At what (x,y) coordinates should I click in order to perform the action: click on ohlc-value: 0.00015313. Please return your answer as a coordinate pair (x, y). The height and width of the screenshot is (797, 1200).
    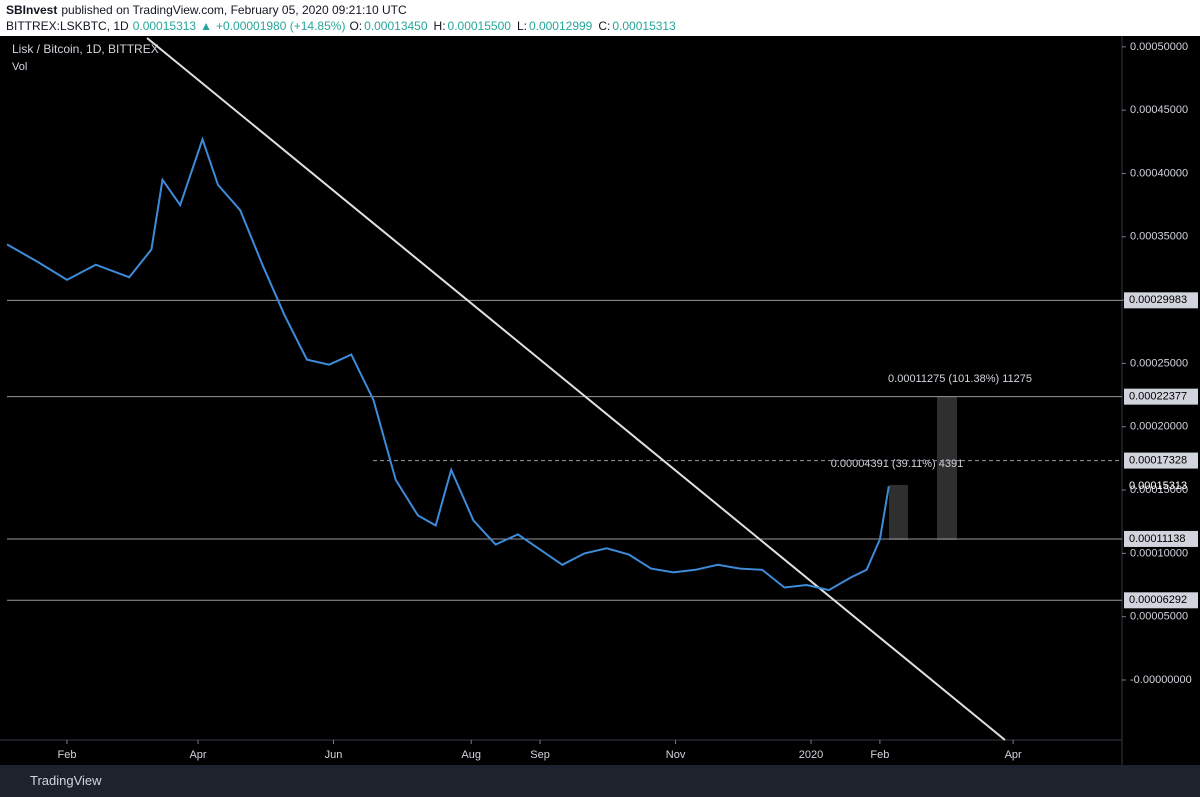
    Looking at the image, I should click on (644, 26).